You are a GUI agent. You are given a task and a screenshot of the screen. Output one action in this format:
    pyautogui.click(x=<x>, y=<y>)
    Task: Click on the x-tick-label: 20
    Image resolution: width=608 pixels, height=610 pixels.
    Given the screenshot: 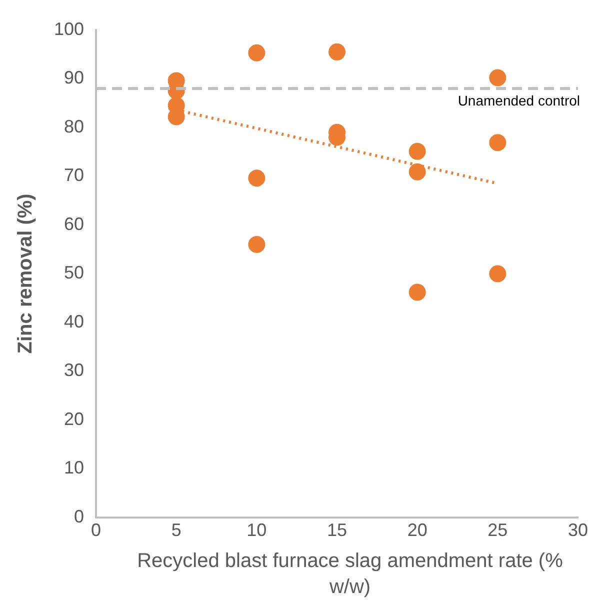 What is the action you would take?
    pyautogui.click(x=417, y=530)
    